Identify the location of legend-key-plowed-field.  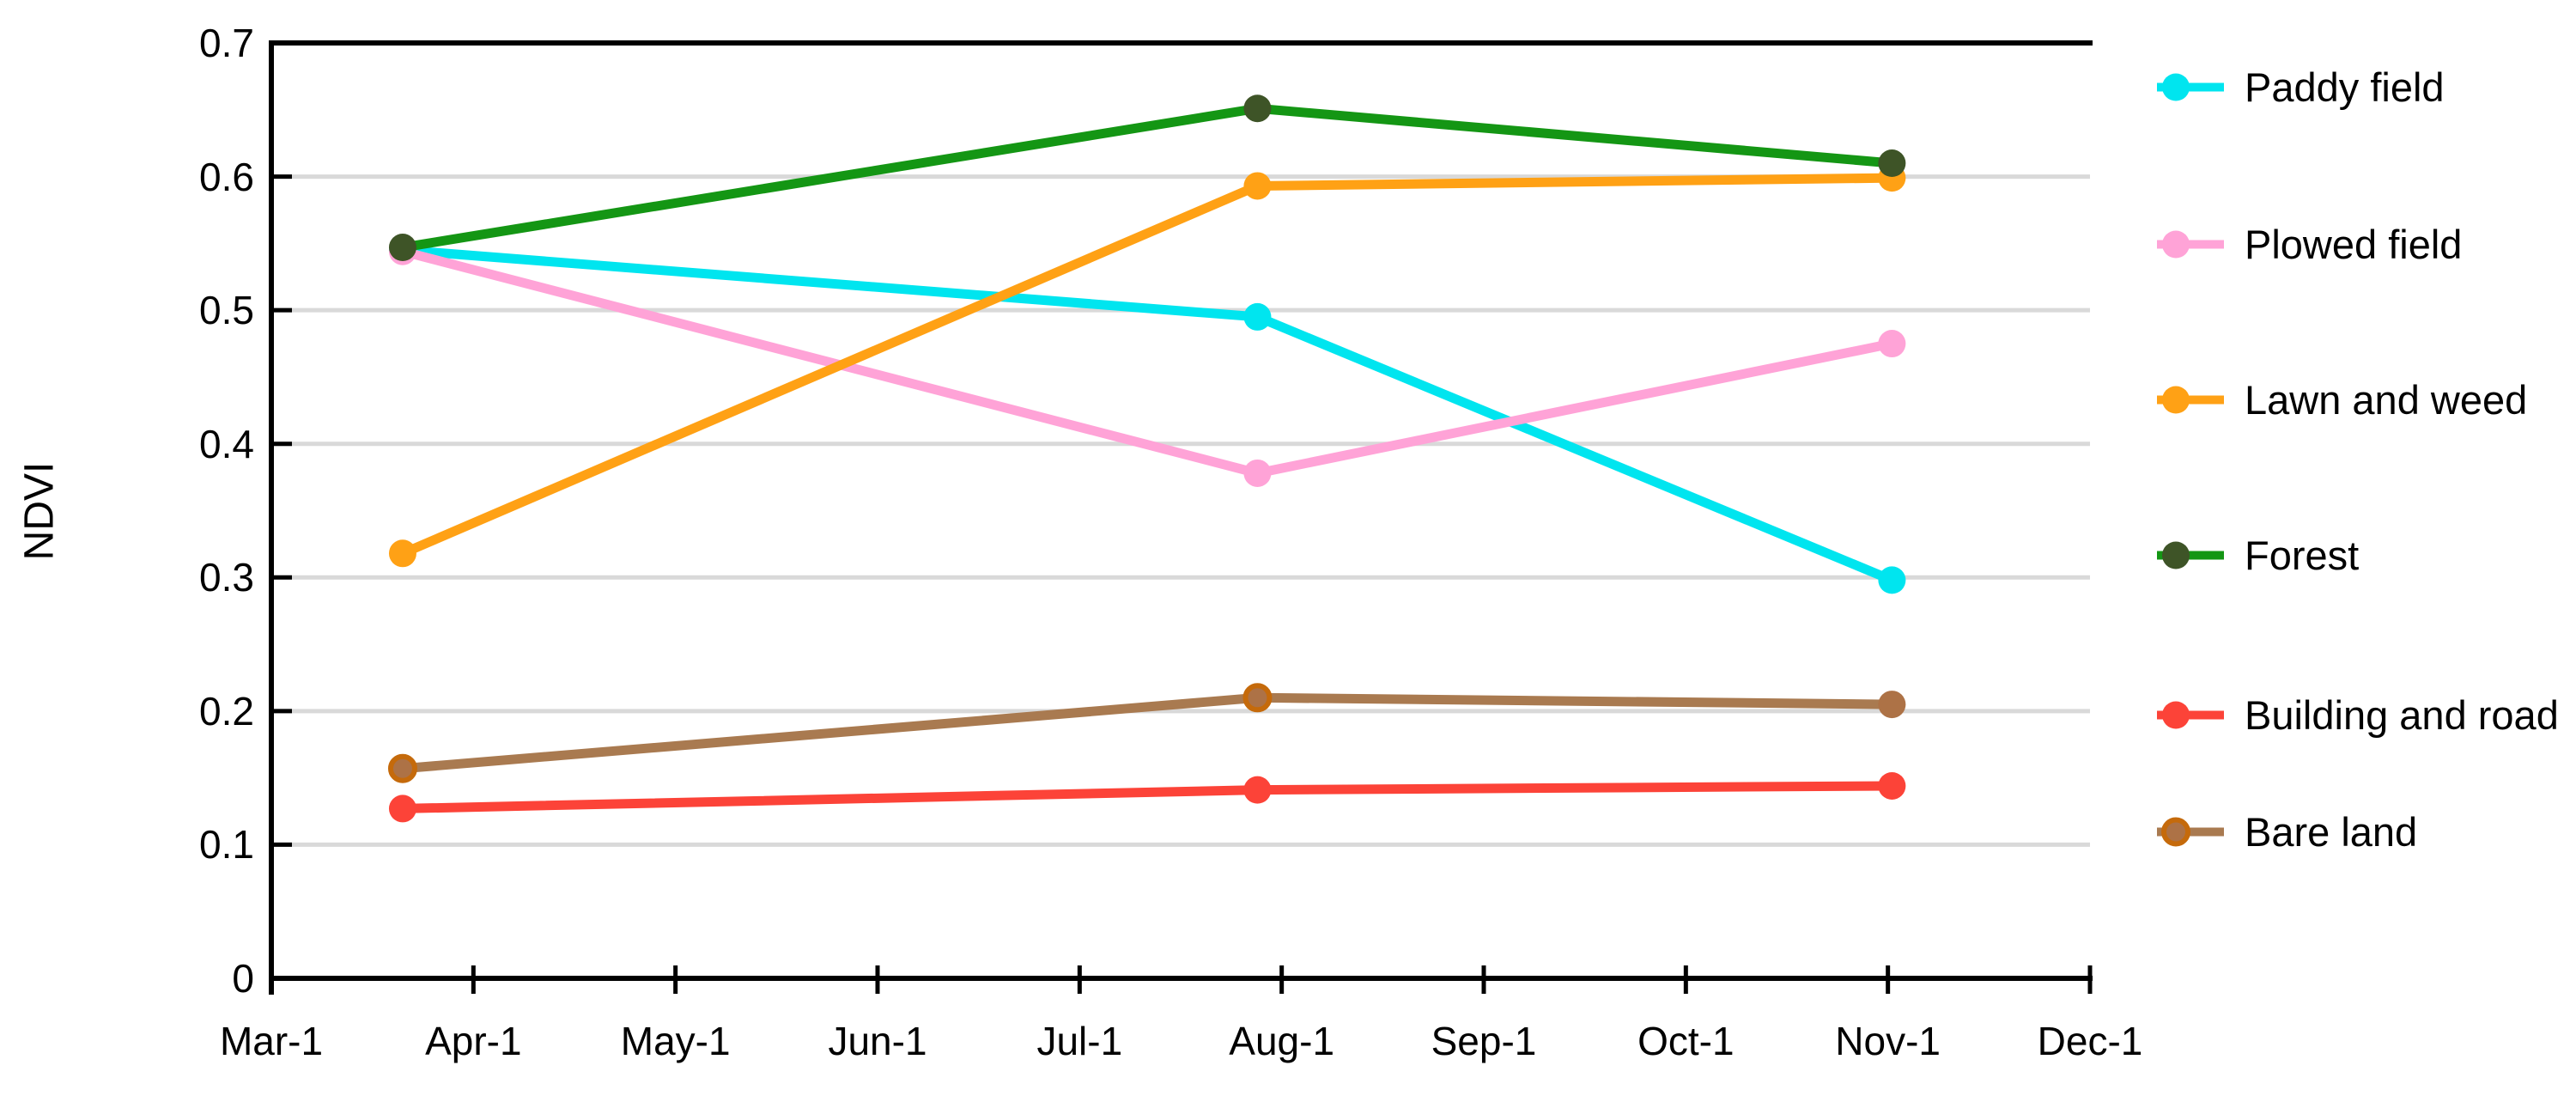
(2190, 244).